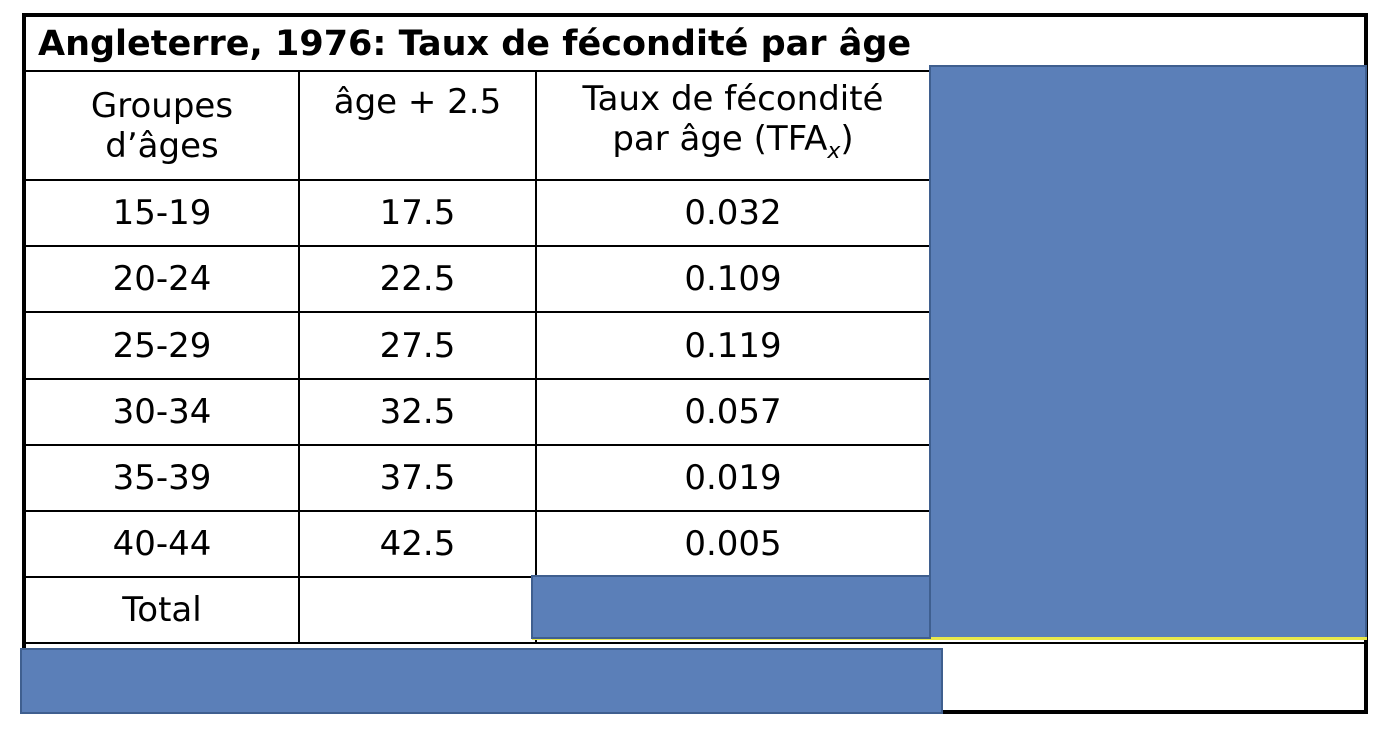 The image size is (1396, 734). Describe the element at coordinates (733, 345) in the screenshot. I see `row-rate: 0.119` at that location.